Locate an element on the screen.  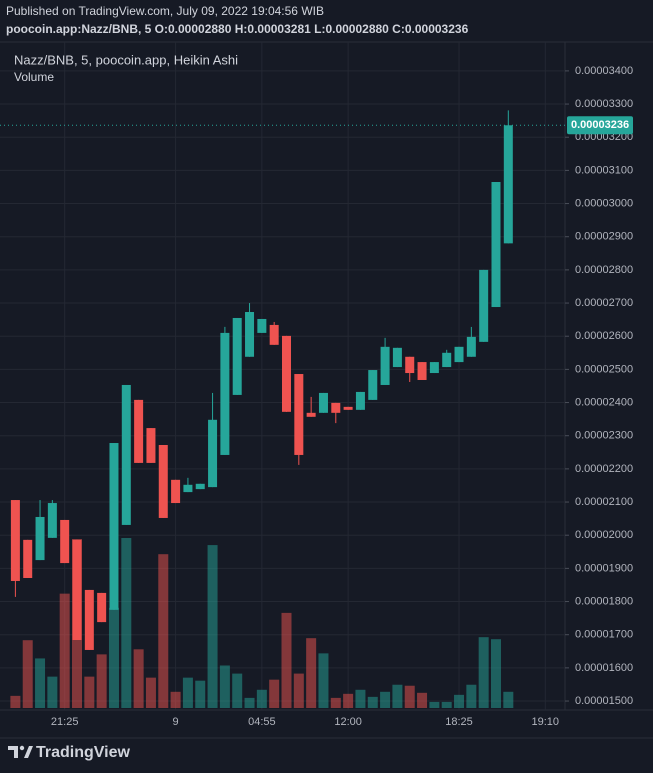
y-tick-label: 0.00002000 is located at coordinates (604, 535).